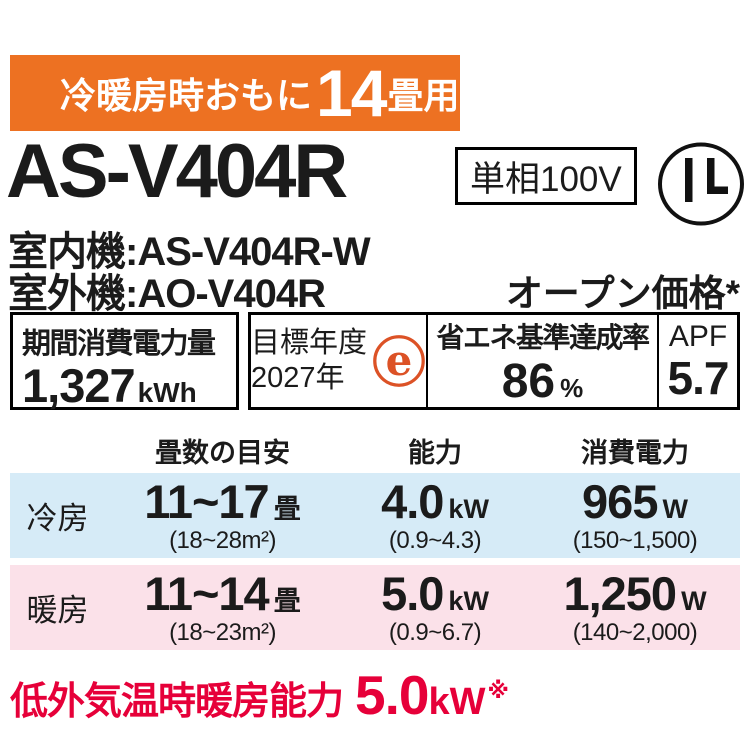  I want to click on heating-capacity-value: 5.0, so click(412, 593).